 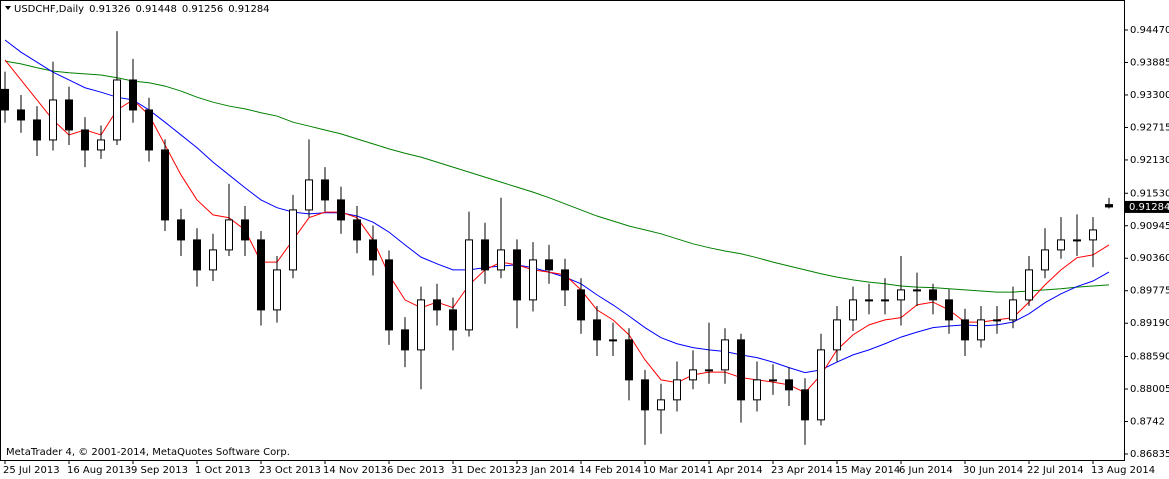 I want to click on x-tick-label: 13 Aug 2014, so click(x=1123, y=470).